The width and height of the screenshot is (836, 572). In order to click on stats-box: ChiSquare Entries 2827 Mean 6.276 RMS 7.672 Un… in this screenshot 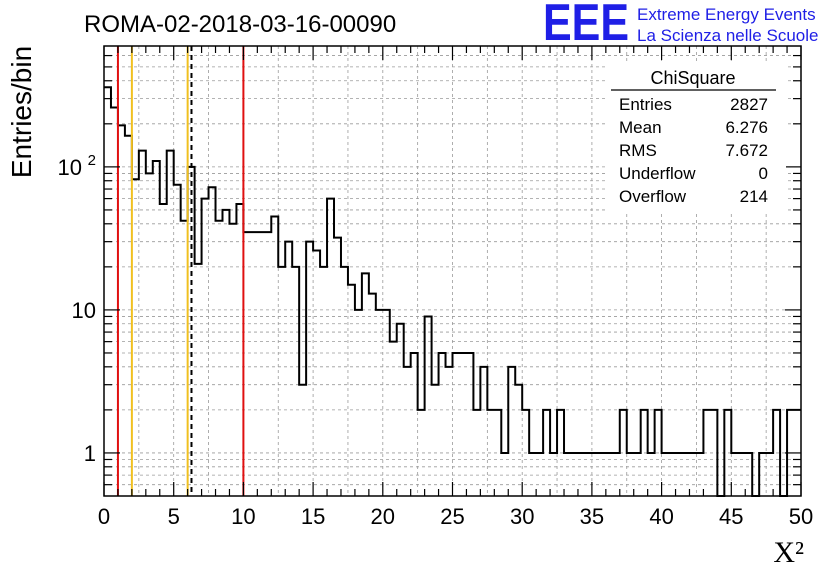, I will do `click(696, 138)`.